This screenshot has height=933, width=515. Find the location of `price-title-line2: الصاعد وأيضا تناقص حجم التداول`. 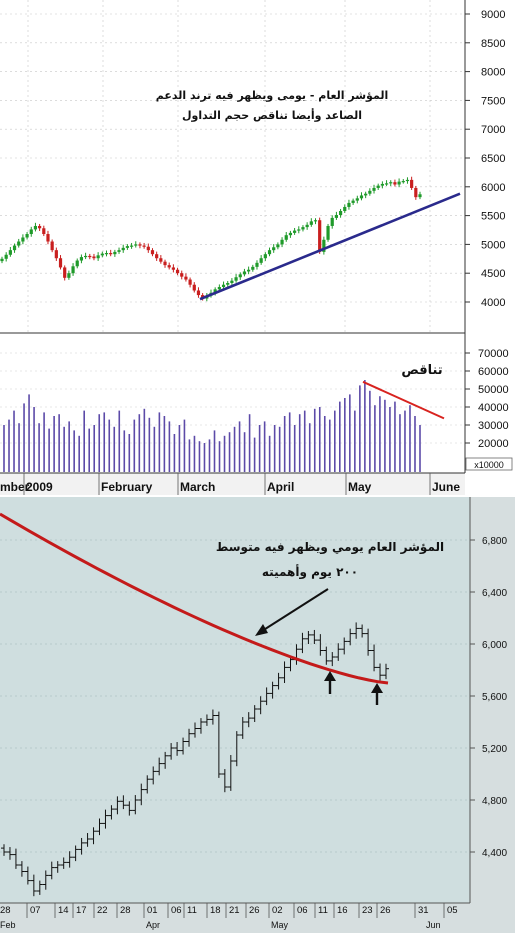

price-title-line2: الصاعد وأيضا تناقص حجم التداول is located at coordinates (272, 115).